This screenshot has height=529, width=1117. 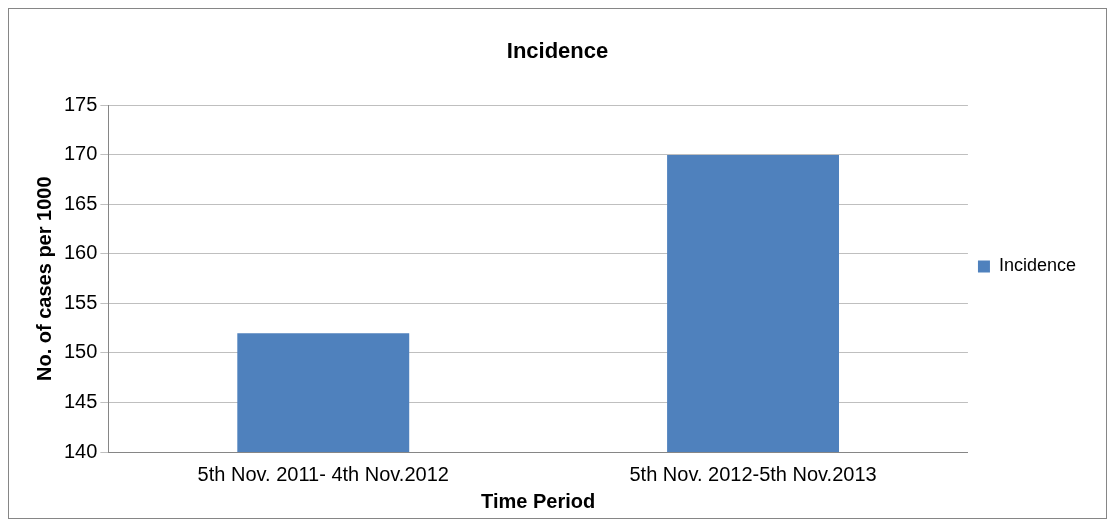 What do you see at coordinates (753, 473) in the screenshot?
I see `x-tick-label: 5th Nov. 2012-5th Nov.2013` at bounding box center [753, 473].